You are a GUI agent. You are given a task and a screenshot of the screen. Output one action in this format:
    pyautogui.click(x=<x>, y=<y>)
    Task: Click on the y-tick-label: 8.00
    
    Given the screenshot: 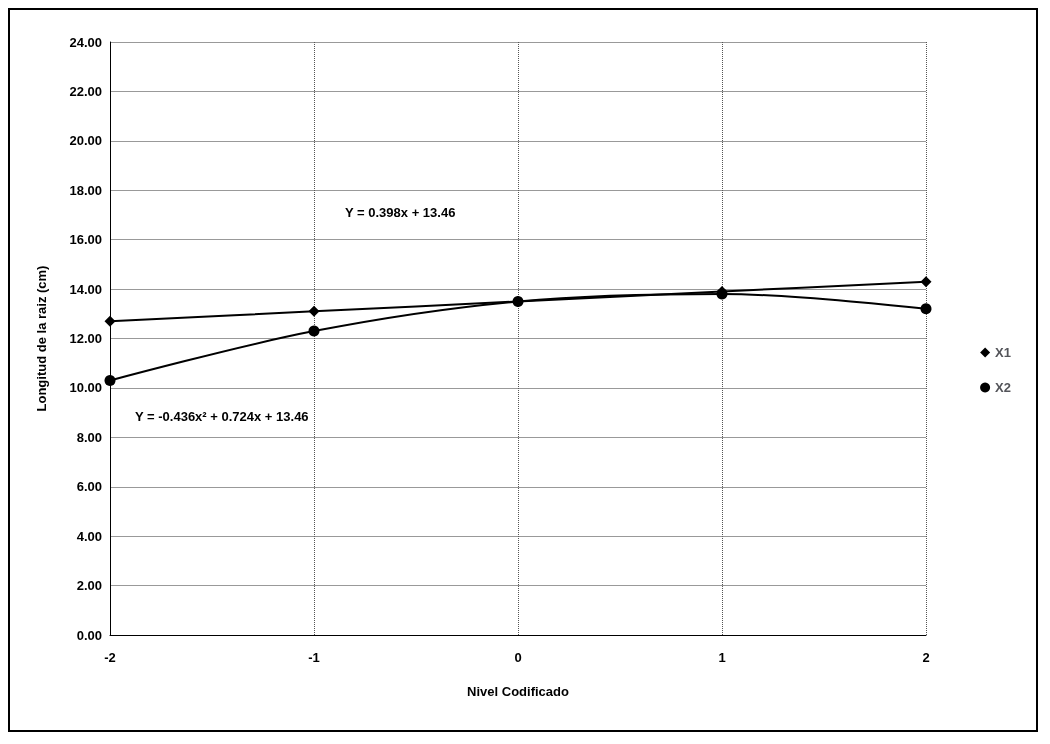 What is the action you would take?
    pyautogui.click(x=89, y=437)
    